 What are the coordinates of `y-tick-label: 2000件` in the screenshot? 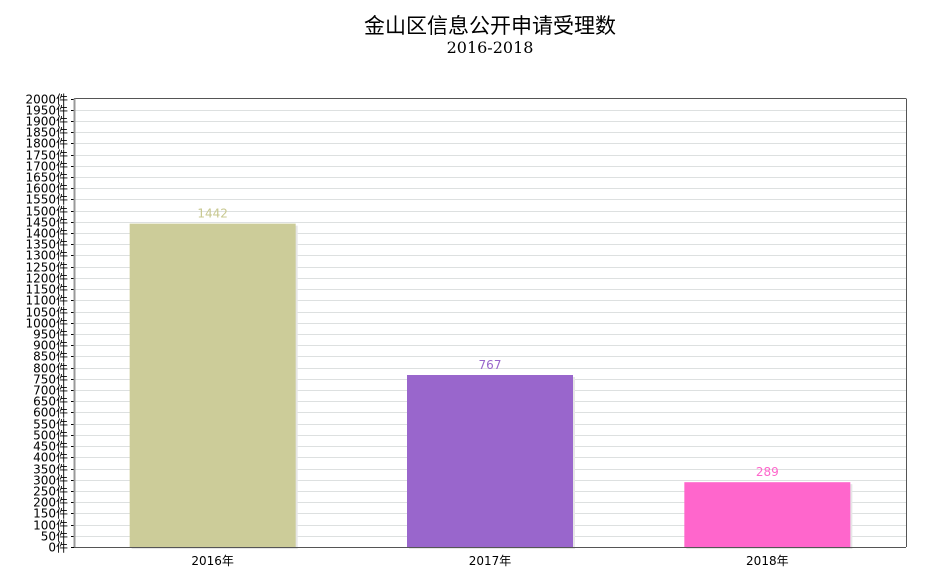 It's located at (46, 100).